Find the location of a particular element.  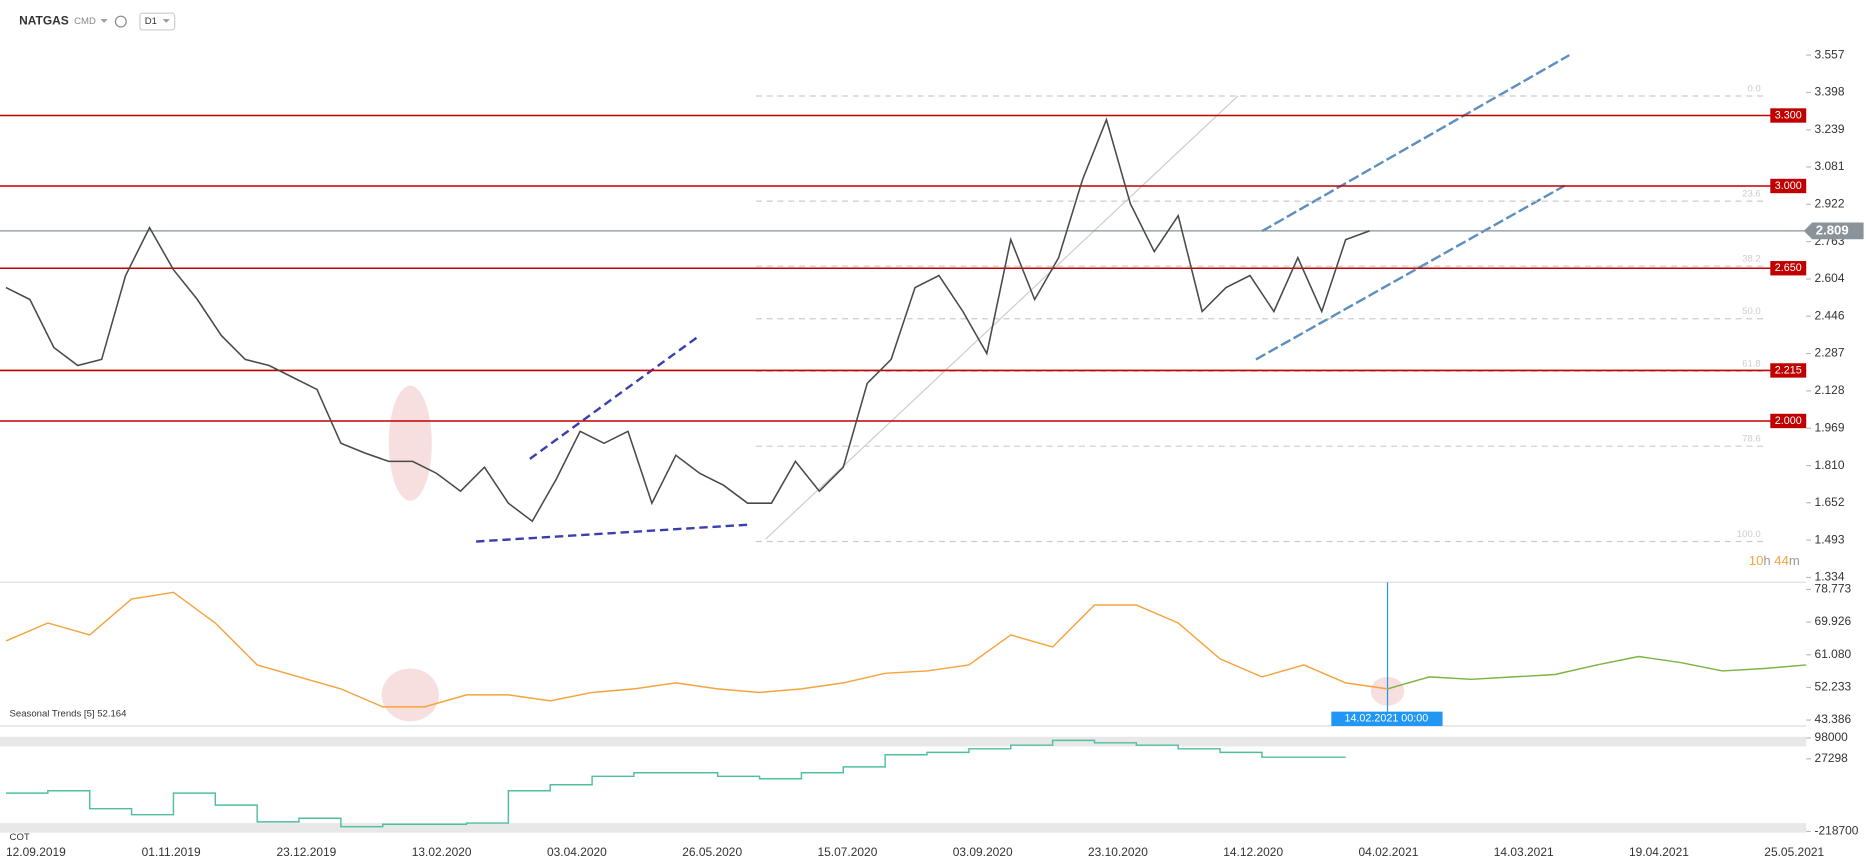

interval: D1 is located at coordinates (151, 21).